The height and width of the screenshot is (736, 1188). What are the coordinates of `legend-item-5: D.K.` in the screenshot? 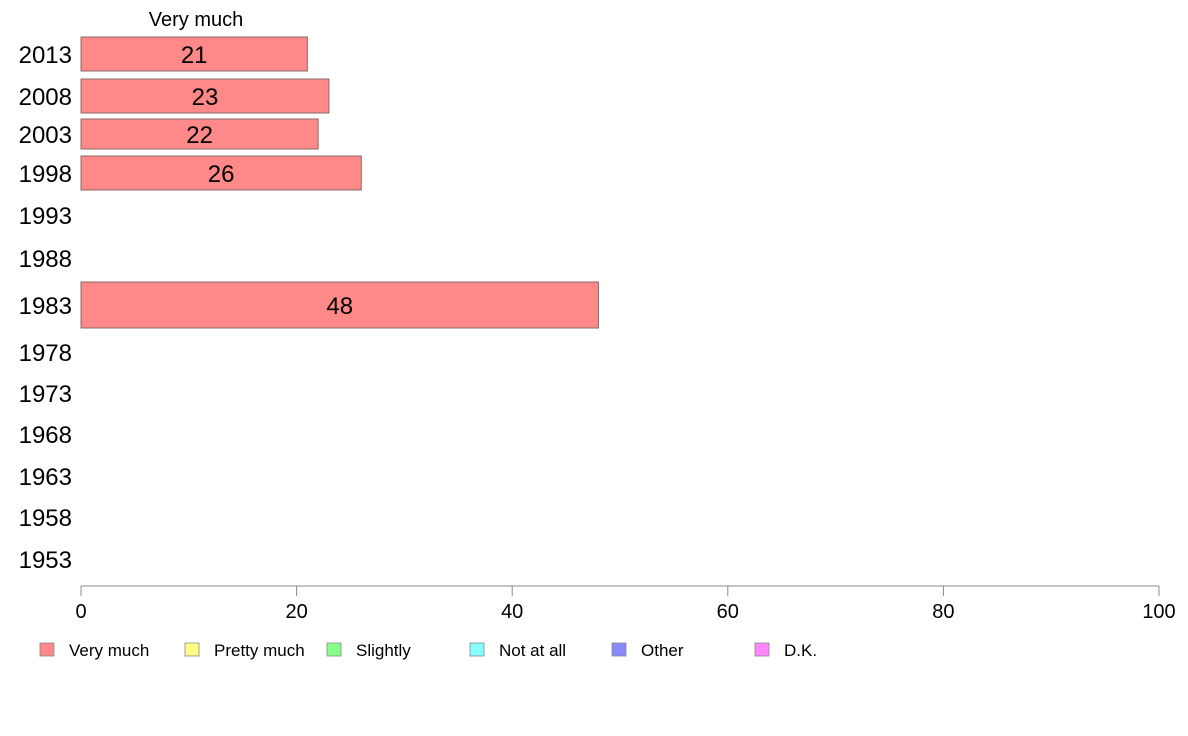 It's located at (785, 650).